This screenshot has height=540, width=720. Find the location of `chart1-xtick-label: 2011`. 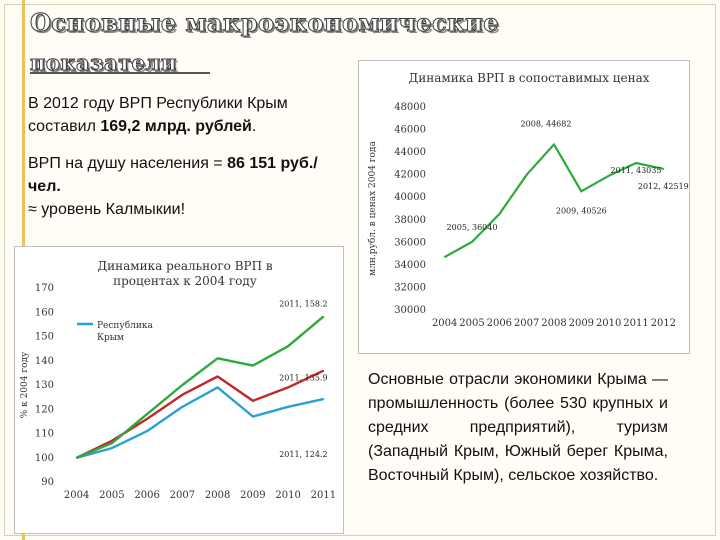

chart1-xtick-label: 2011 is located at coordinates (635, 323).